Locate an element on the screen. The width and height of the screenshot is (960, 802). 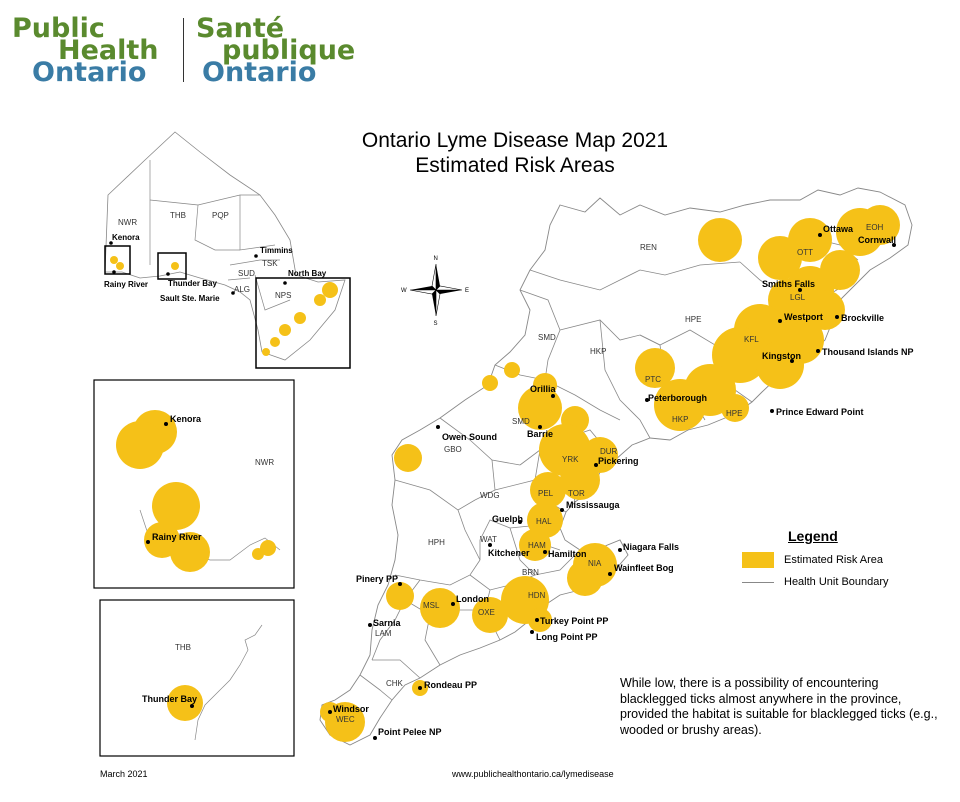
city-westport: Westport is located at coordinates (803, 317).